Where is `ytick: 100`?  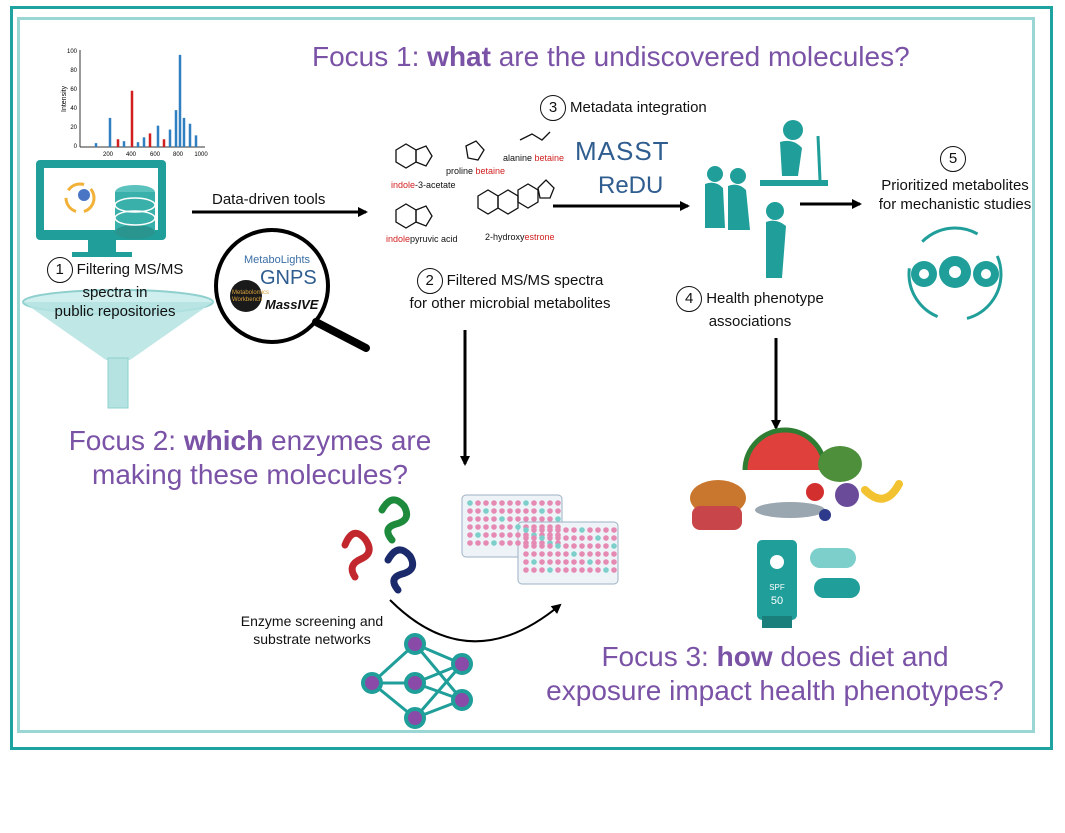
ytick: 100 is located at coordinates (72, 52).